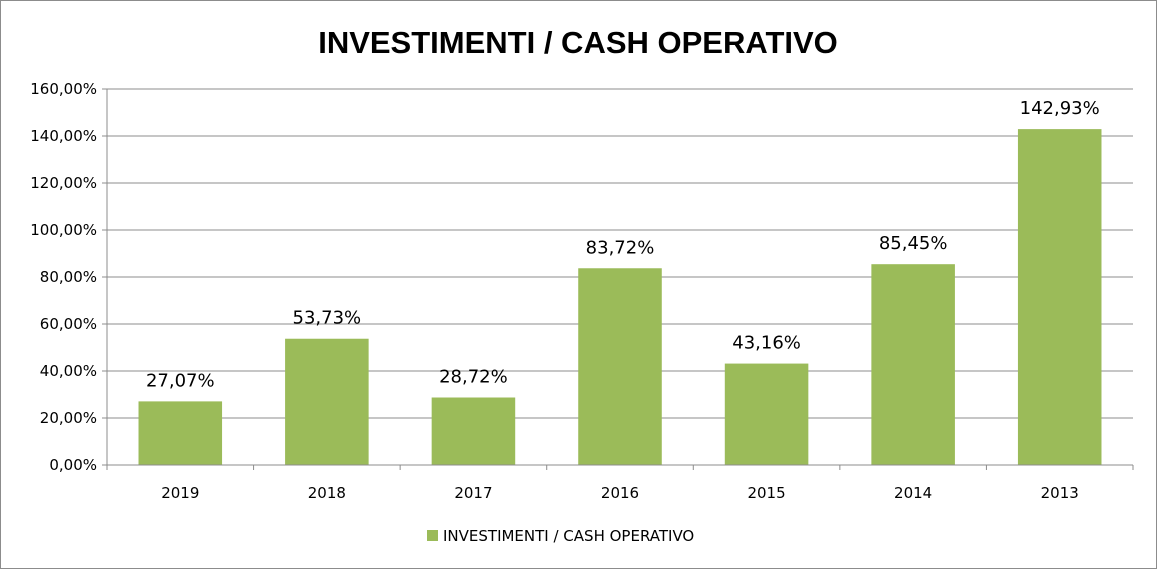 Image resolution: width=1157 pixels, height=569 pixels. What do you see at coordinates (327, 318) in the screenshot?
I see `data-label: 53,73%` at bounding box center [327, 318].